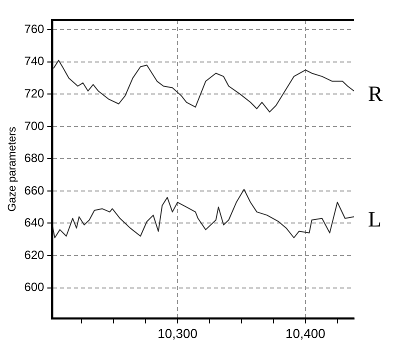 The width and height of the screenshot is (400, 355). Describe the element at coordinates (34, 93) in the screenshot. I see `y-tick-label: 720` at that location.